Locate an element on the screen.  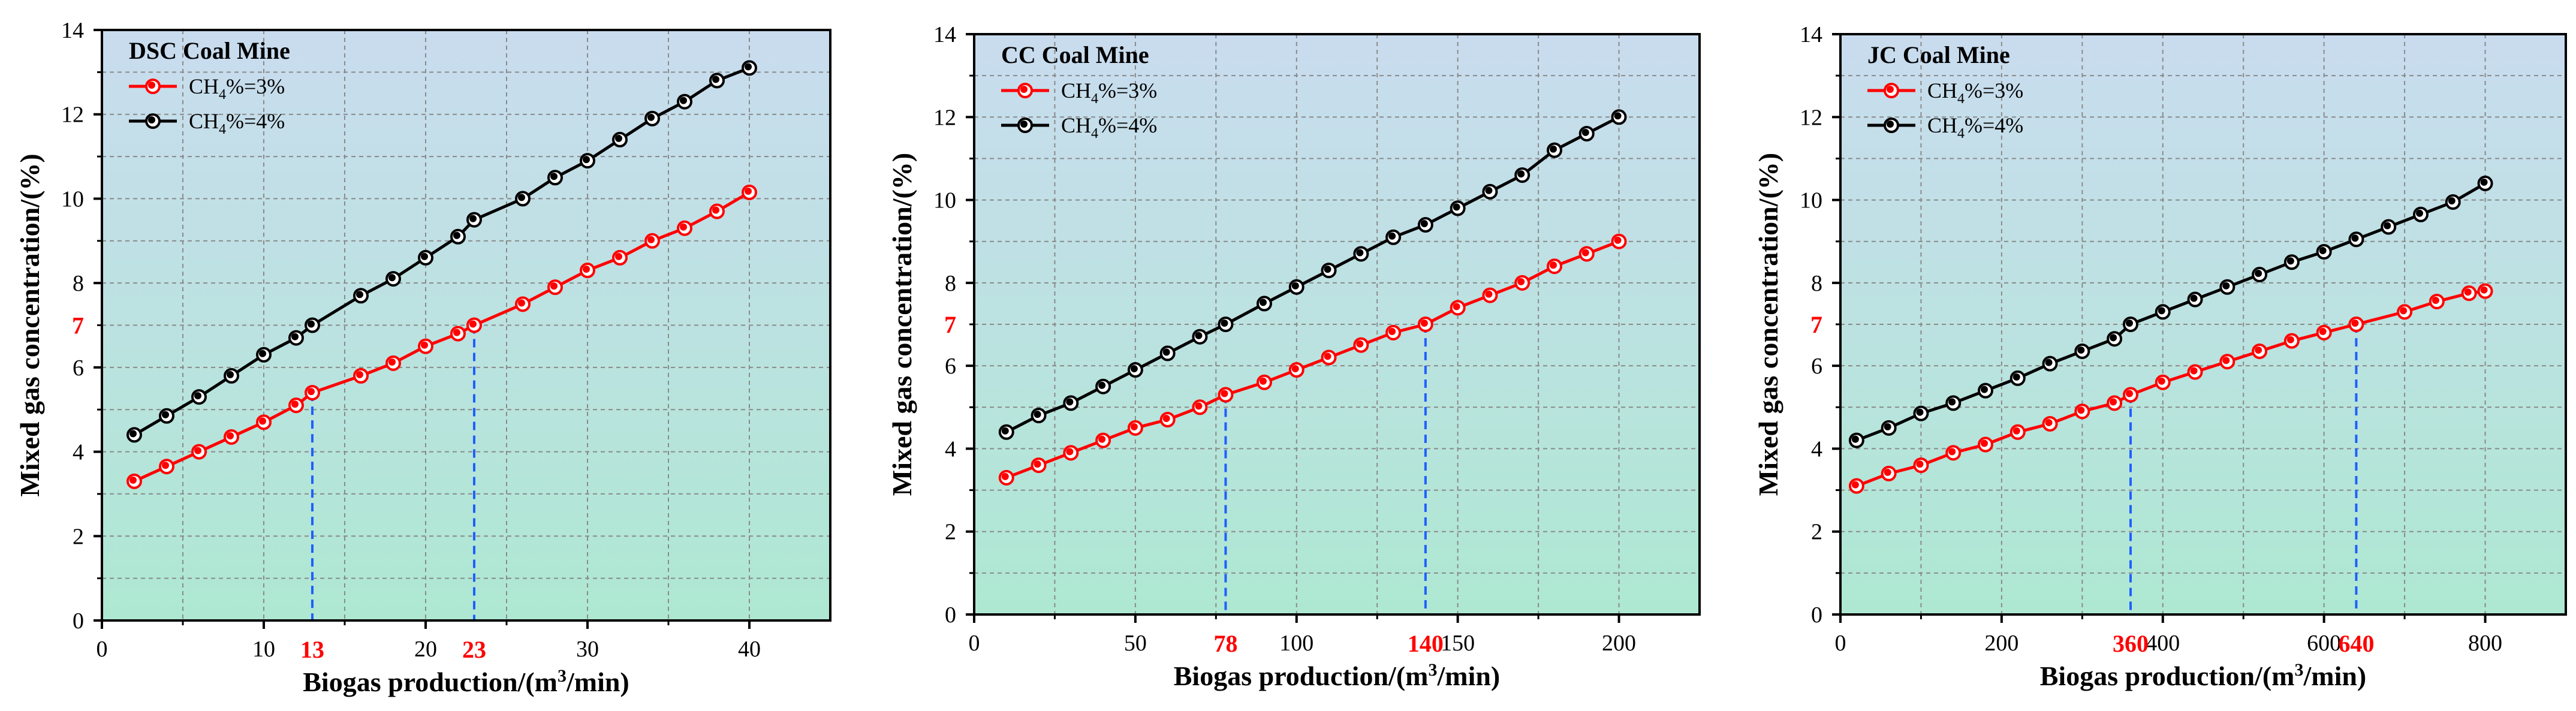
y-tick-label: 0 is located at coordinates (78, 621).